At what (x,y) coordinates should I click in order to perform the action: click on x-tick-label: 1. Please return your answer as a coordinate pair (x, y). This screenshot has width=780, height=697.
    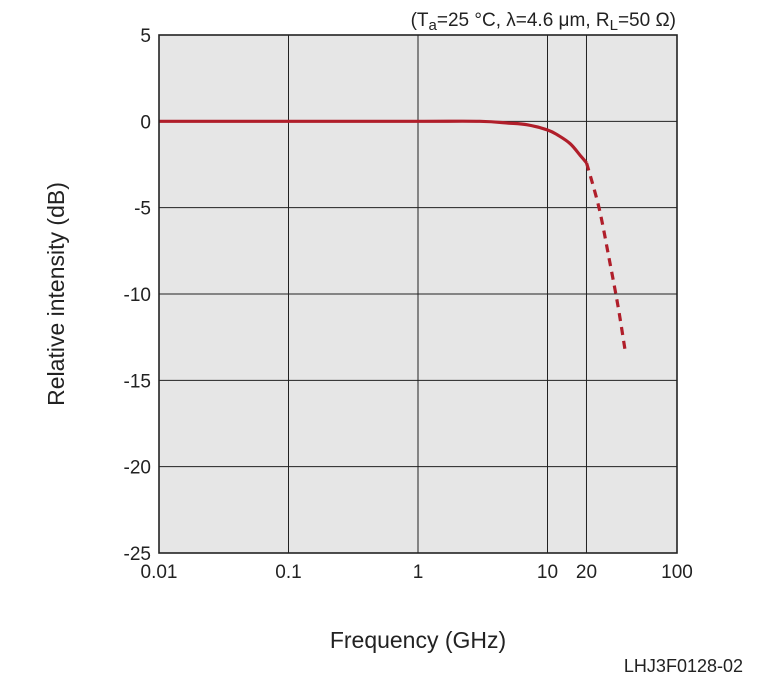
    Looking at the image, I should click on (418, 572).